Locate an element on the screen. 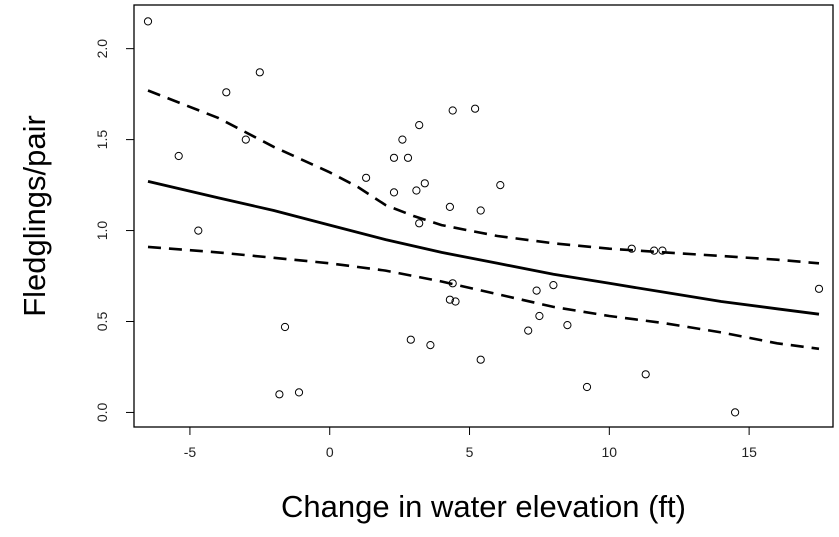 The image size is (839, 537). y-tick-label: 0.0 is located at coordinates (102, 413).